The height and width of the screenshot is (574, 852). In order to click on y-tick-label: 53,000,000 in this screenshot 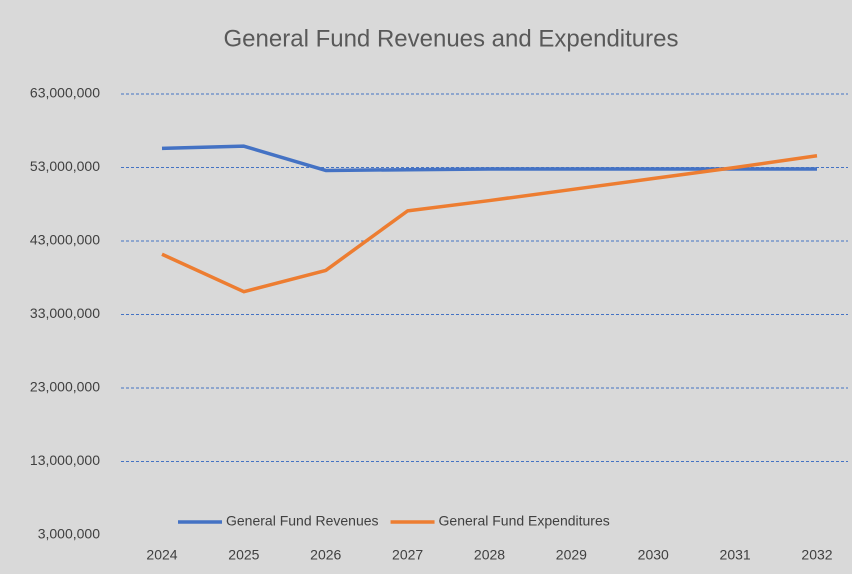, I will do `click(65, 166)`.